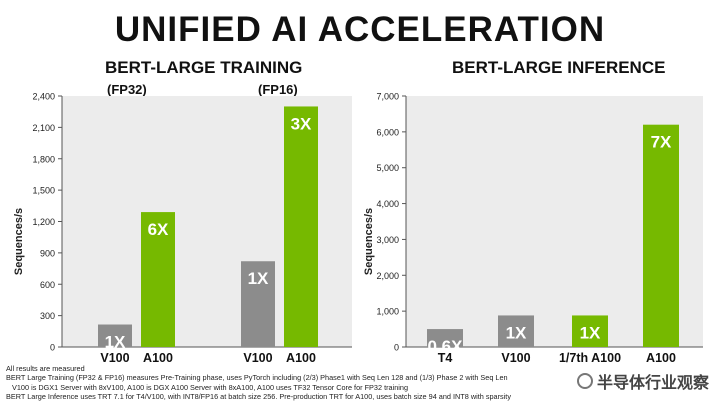 The height and width of the screenshot is (411, 720). What do you see at coordinates (204, 67) in the screenshot?
I see `training-chart-title: BERT-LARGE TRAINING` at bounding box center [204, 67].